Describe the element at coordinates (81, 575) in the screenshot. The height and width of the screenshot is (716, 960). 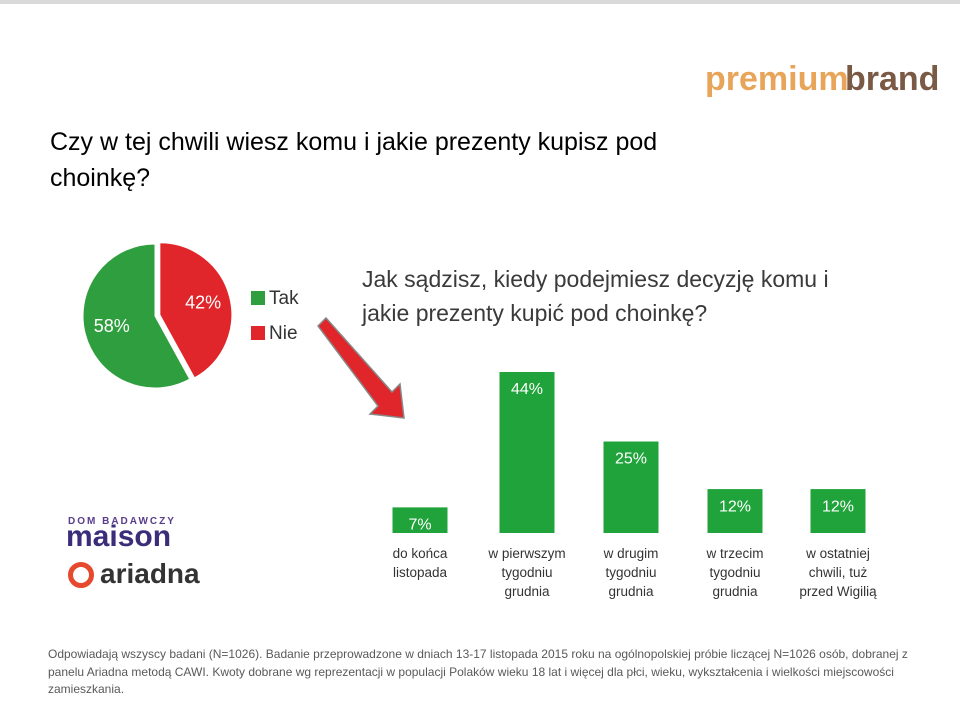
I see `logo-ariadna-icon` at that location.